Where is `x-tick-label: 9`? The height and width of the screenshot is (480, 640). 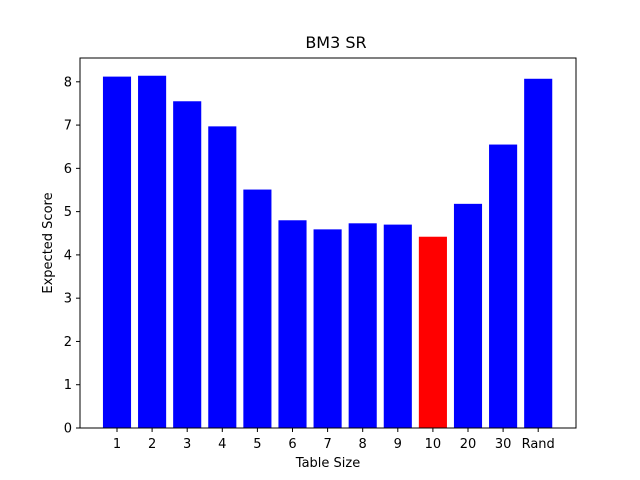
x-tick-label: 9 is located at coordinates (398, 444).